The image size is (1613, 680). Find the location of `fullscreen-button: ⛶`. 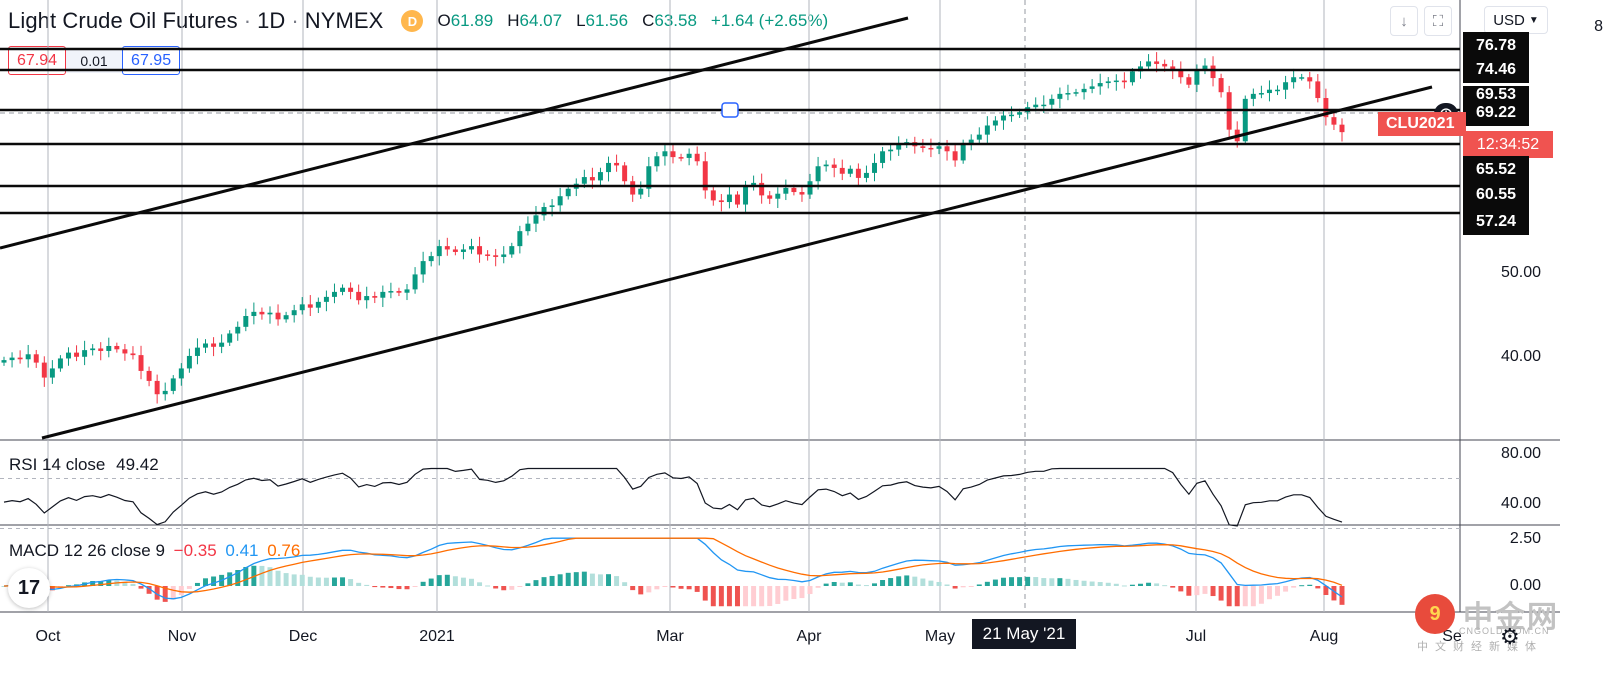

fullscreen-button: ⛶ is located at coordinates (1438, 21).